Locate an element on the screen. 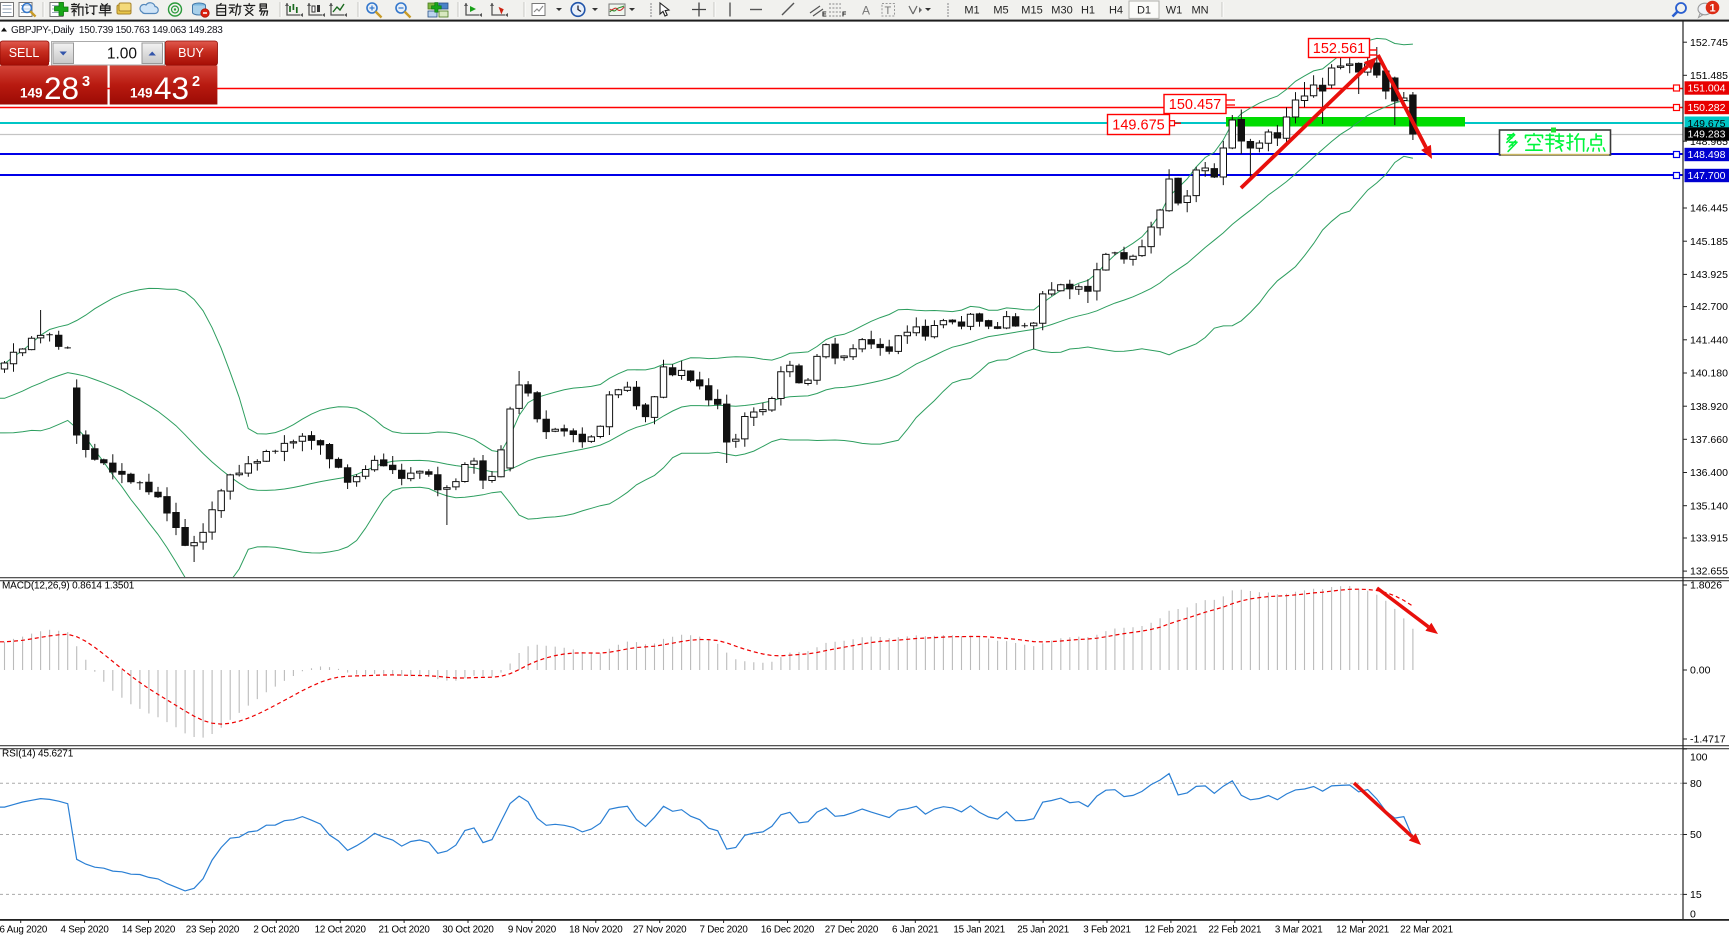  svg-text: 15 Jan 2021 is located at coordinates (979, 930).